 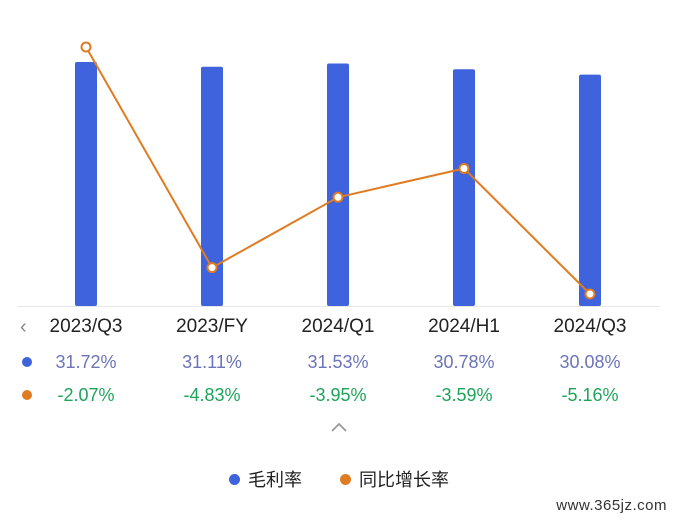 What do you see at coordinates (23, 327) in the screenshot?
I see `chevron-left-icon: ‹` at bounding box center [23, 327].